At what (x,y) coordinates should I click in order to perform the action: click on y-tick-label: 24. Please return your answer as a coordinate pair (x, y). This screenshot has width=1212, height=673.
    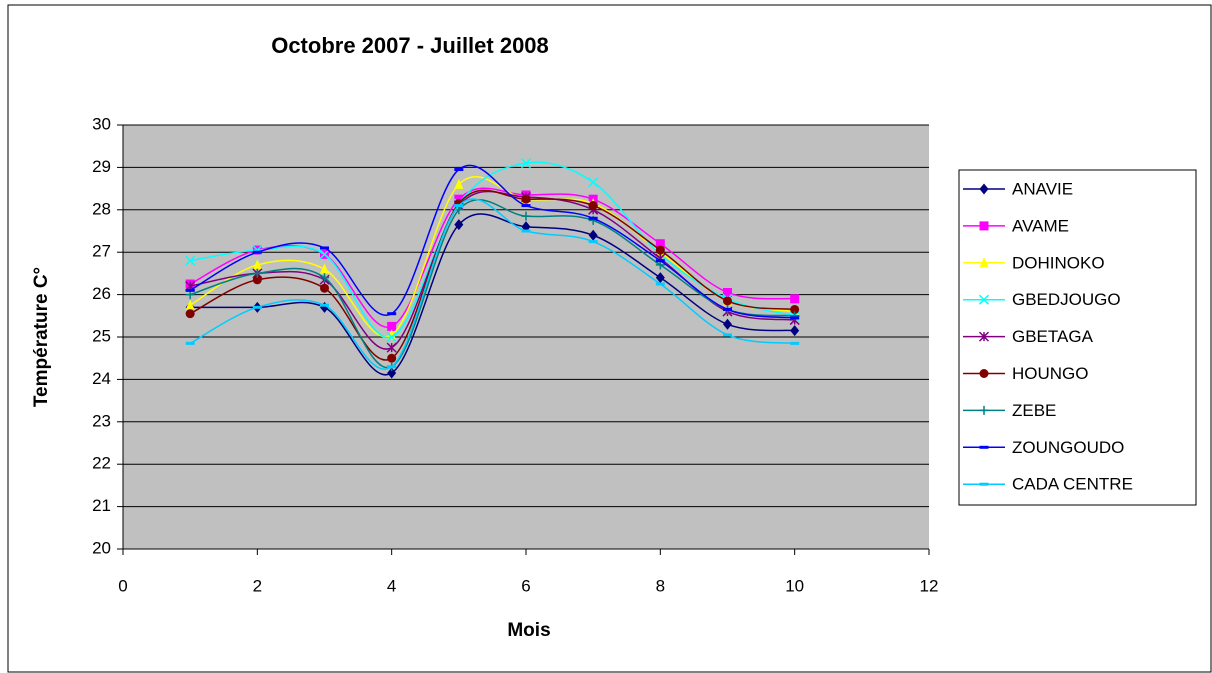
    Looking at the image, I should click on (101, 378).